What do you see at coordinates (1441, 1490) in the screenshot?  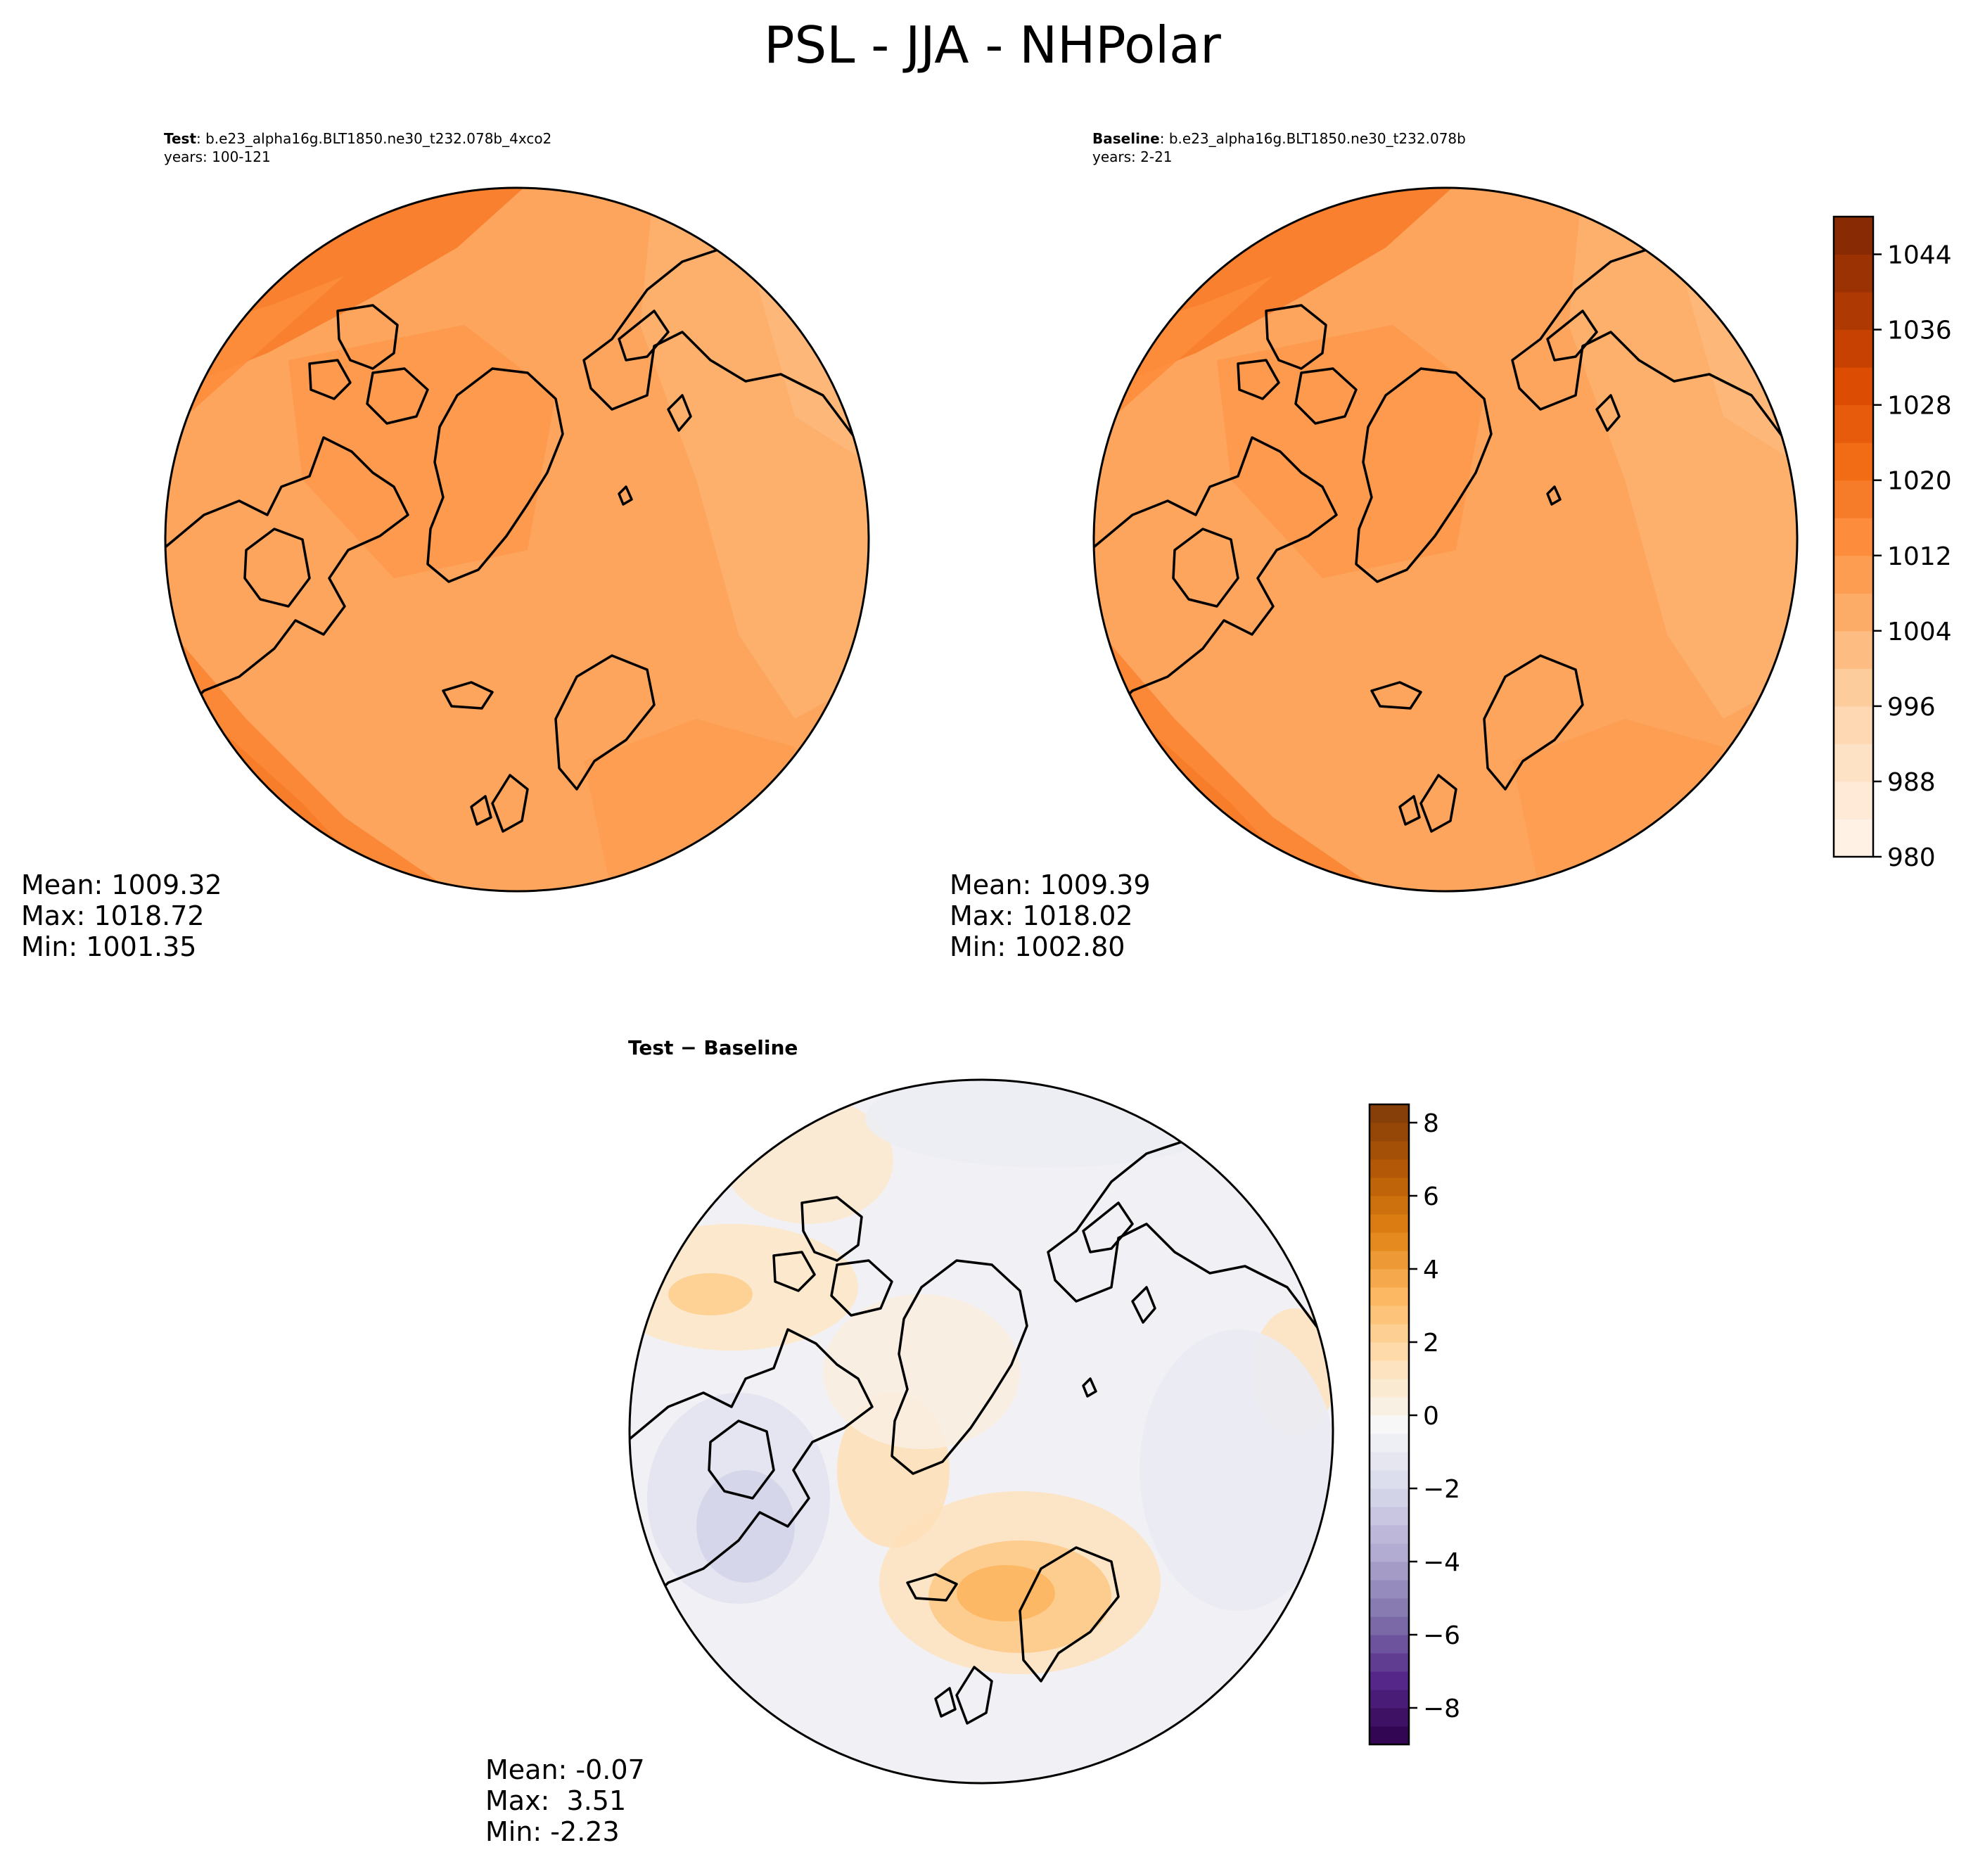 I see `difference-colorbar-tick-label: −2` at bounding box center [1441, 1490].